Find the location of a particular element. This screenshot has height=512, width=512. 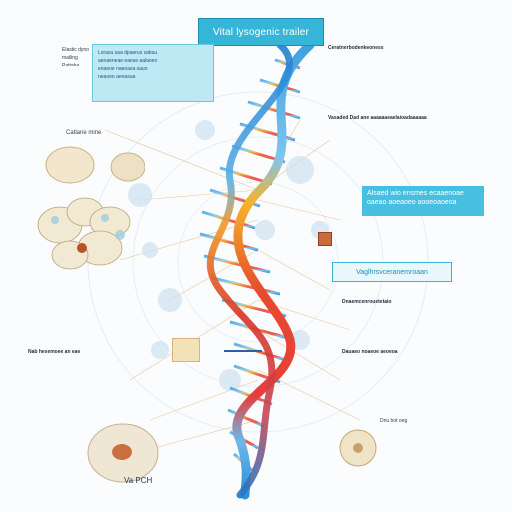

top-right-heading: Ceratnerbodenkeoness is located at coordinates (356, 48).